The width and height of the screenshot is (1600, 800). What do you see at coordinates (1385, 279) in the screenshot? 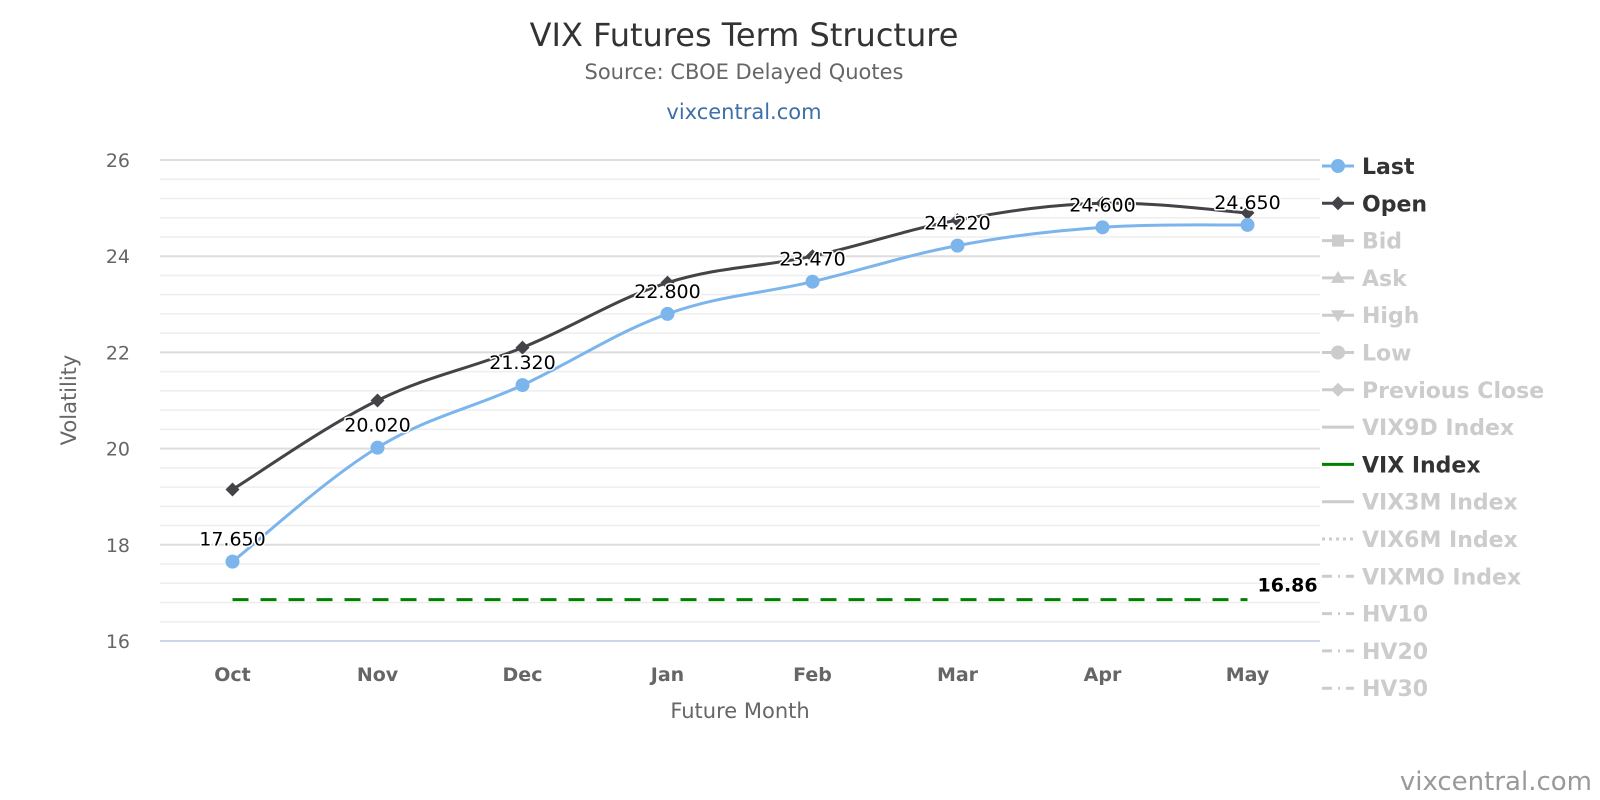
I see `legend-label: Ask` at bounding box center [1385, 279].